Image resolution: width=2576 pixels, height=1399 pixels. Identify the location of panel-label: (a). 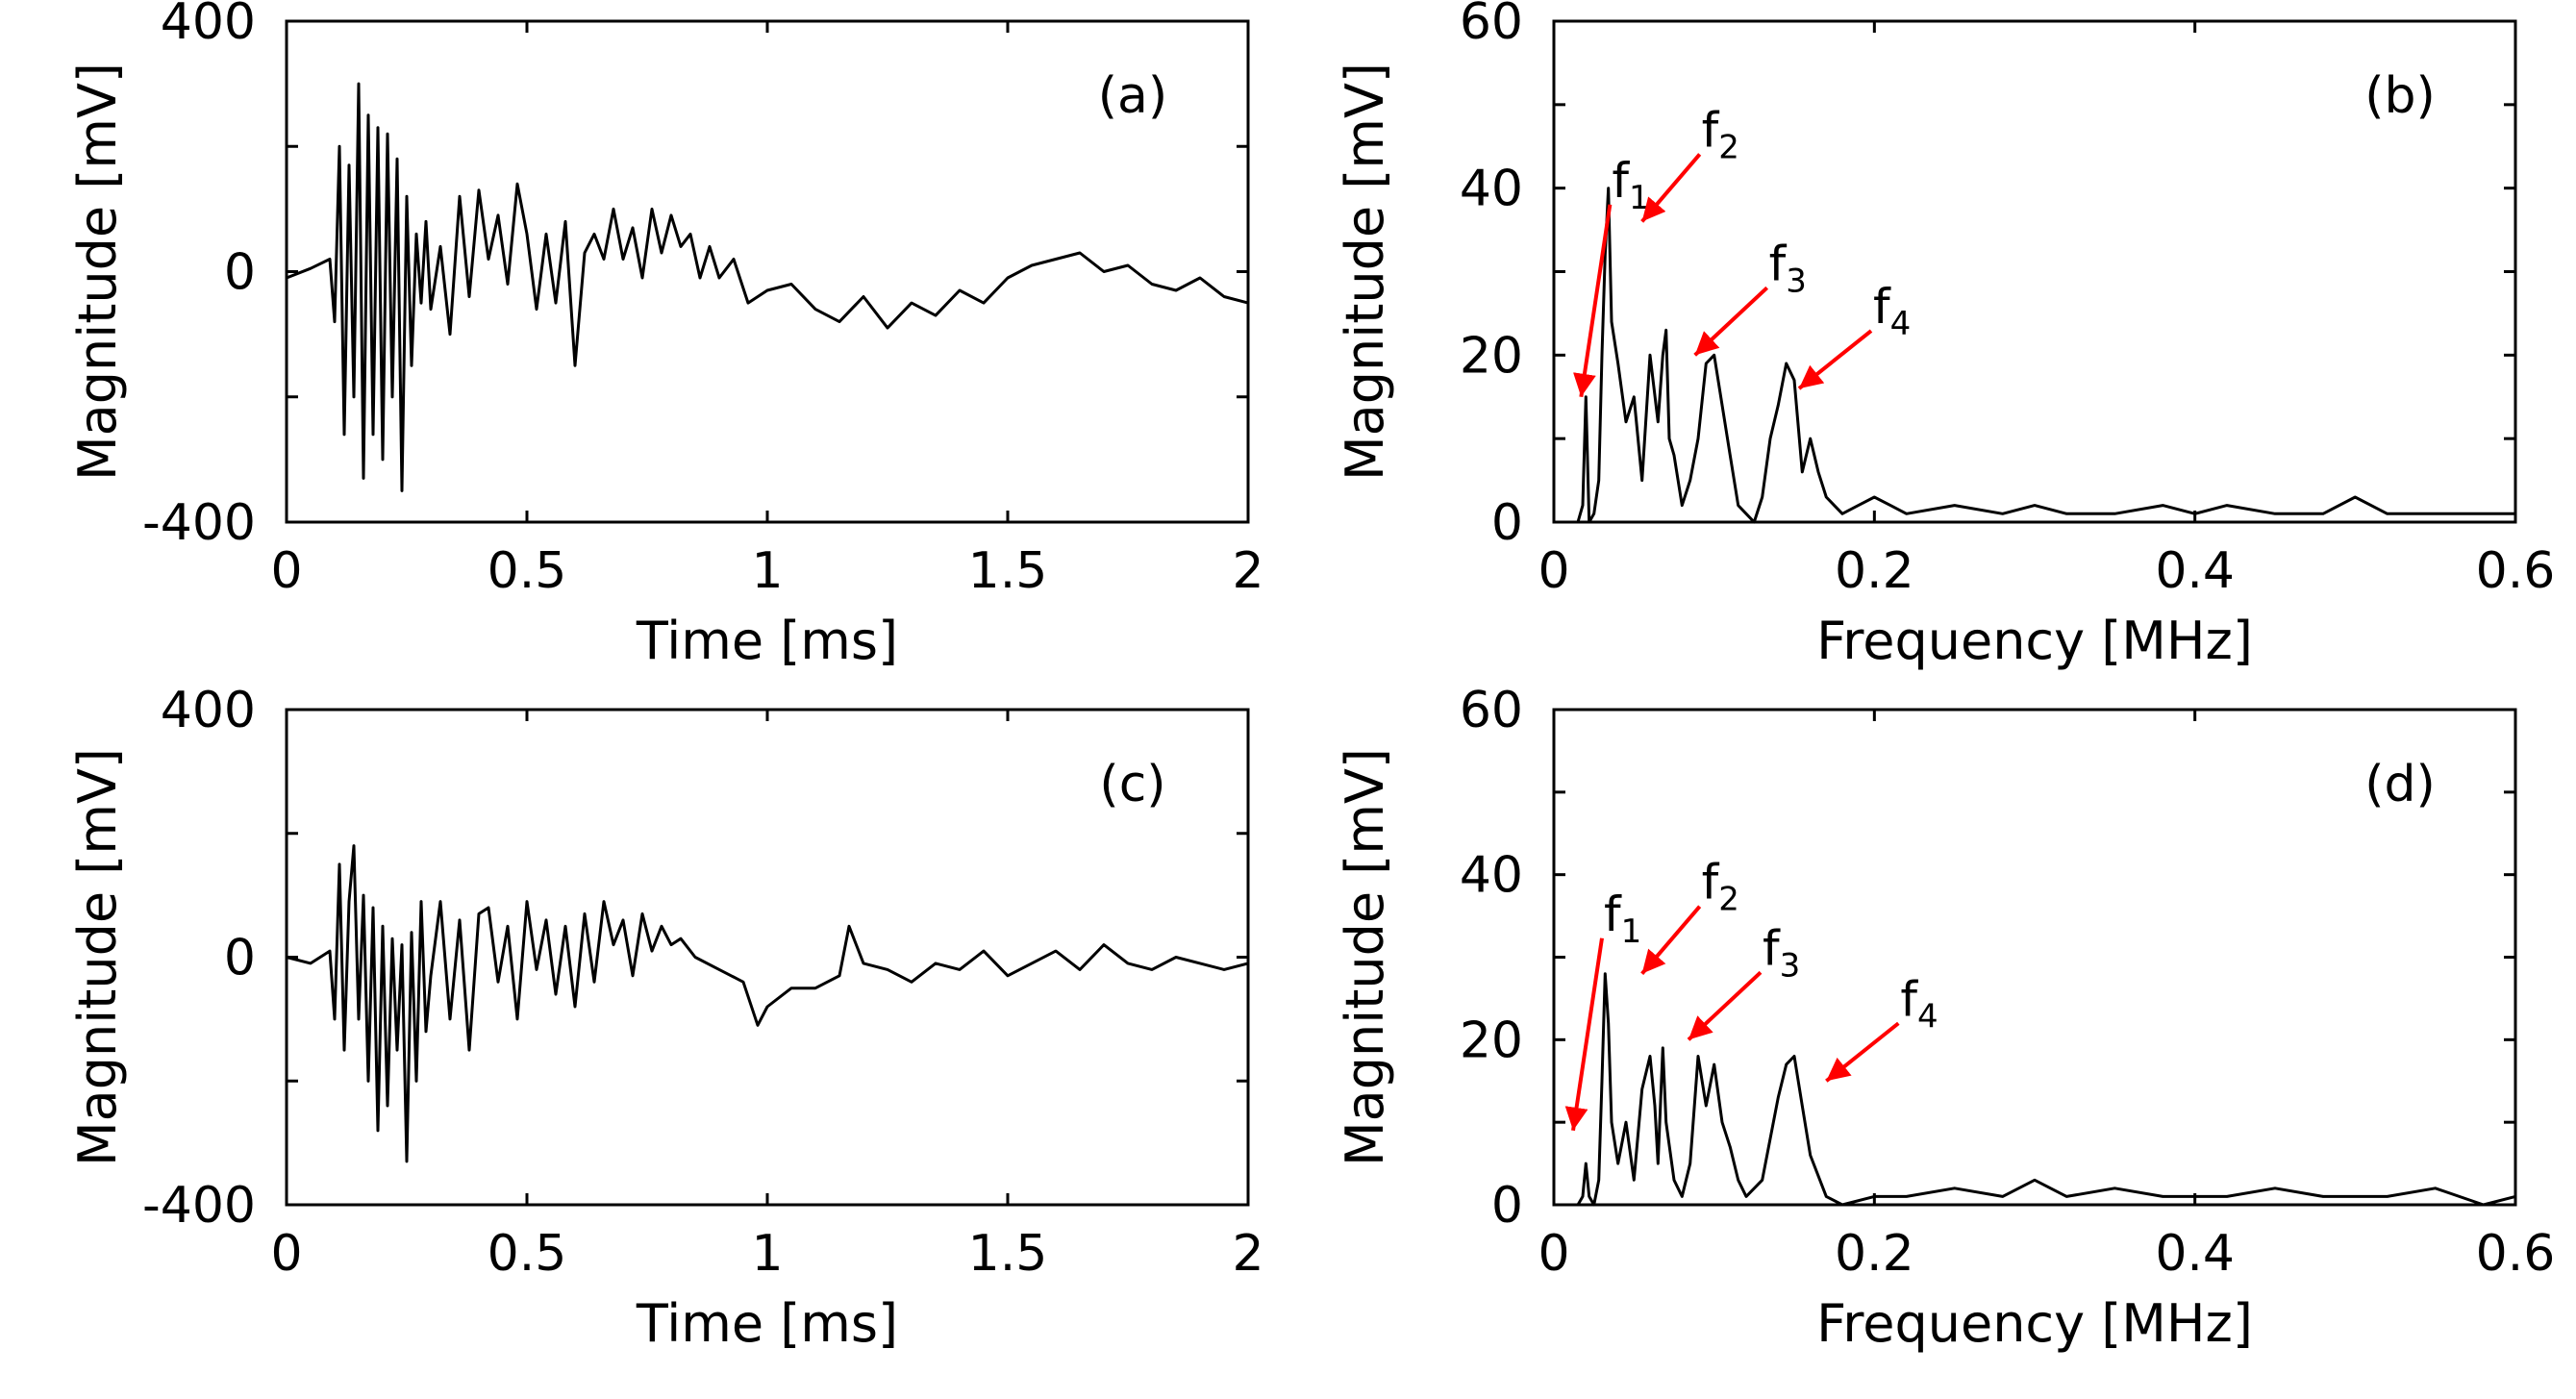
(1132, 96).